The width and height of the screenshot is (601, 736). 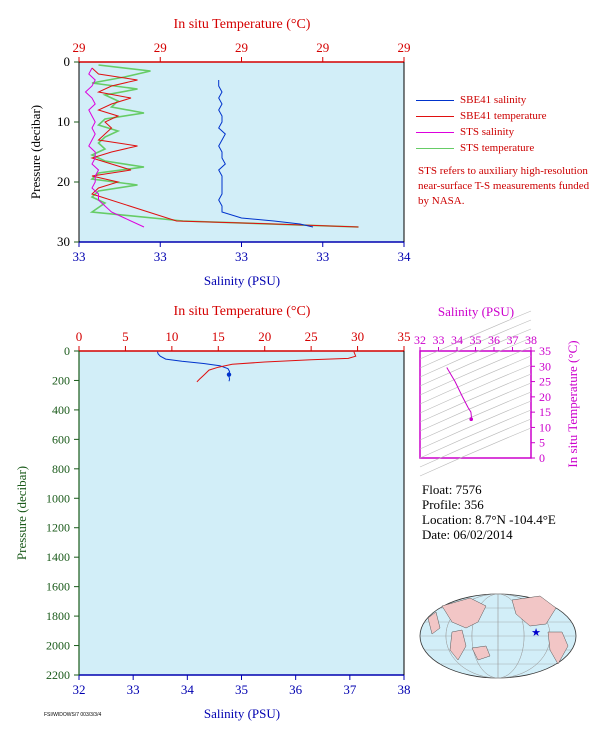 What do you see at coordinates (545, 366) in the screenshot?
I see `ts-temperature-tick-label: 30` at bounding box center [545, 366].